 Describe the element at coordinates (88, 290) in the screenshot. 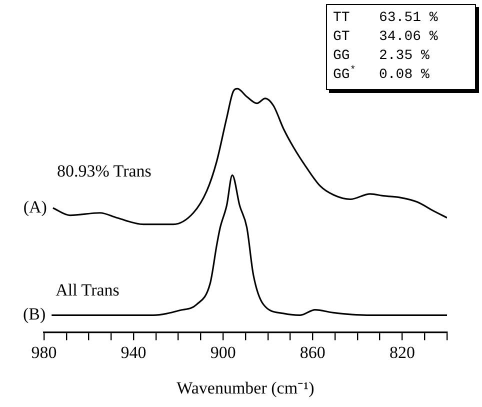

I see `series-label: All Trans` at that location.